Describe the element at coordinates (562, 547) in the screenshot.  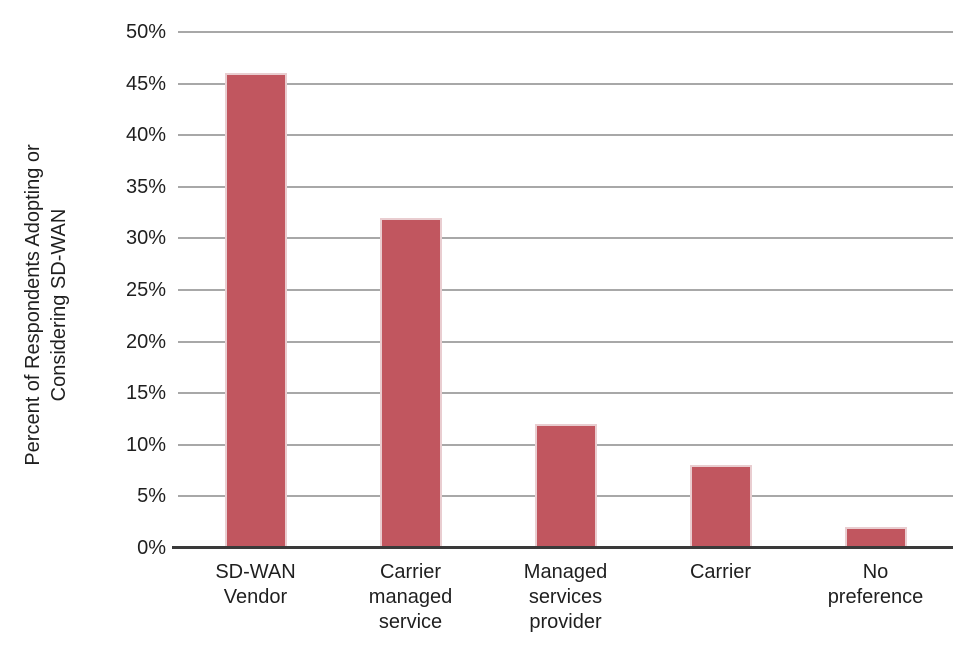
I see `x-axis-line` at that location.